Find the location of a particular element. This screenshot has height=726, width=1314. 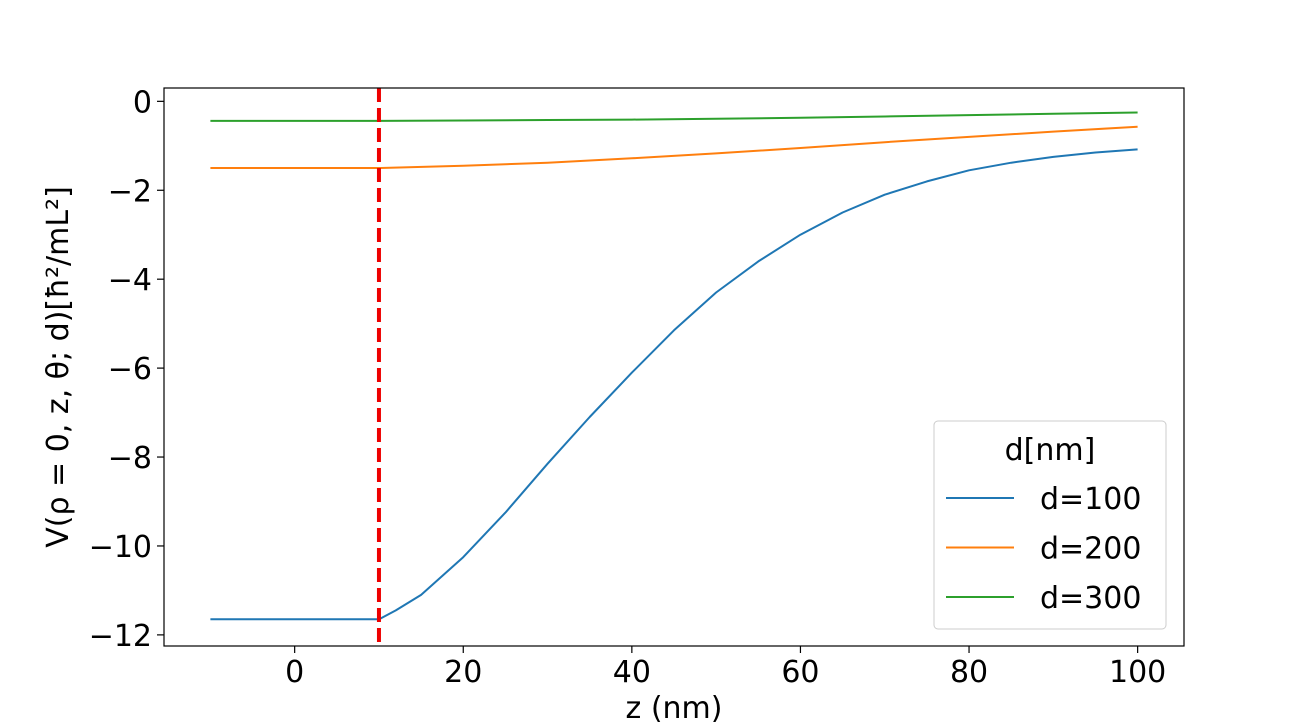

legend-frame is located at coordinates (1050, 525).